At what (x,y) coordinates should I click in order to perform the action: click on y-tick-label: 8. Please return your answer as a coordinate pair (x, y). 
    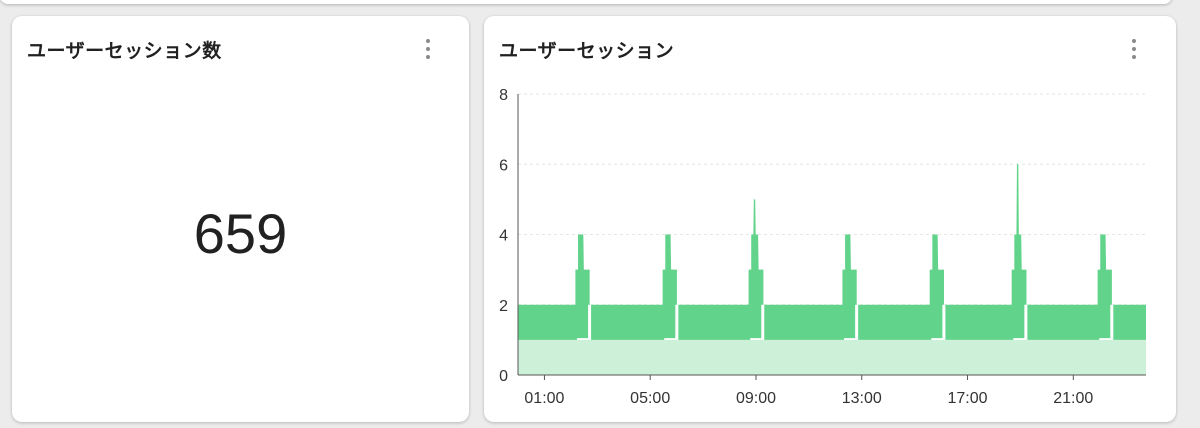
    Looking at the image, I should click on (503, 95).